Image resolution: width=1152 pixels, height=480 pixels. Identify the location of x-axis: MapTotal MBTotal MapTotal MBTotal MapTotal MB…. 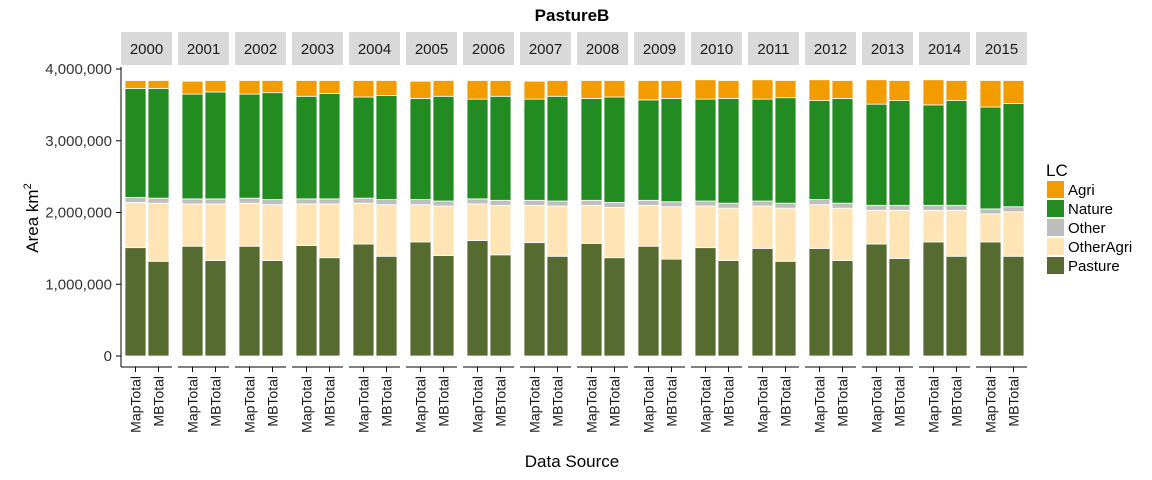
(574, 399).